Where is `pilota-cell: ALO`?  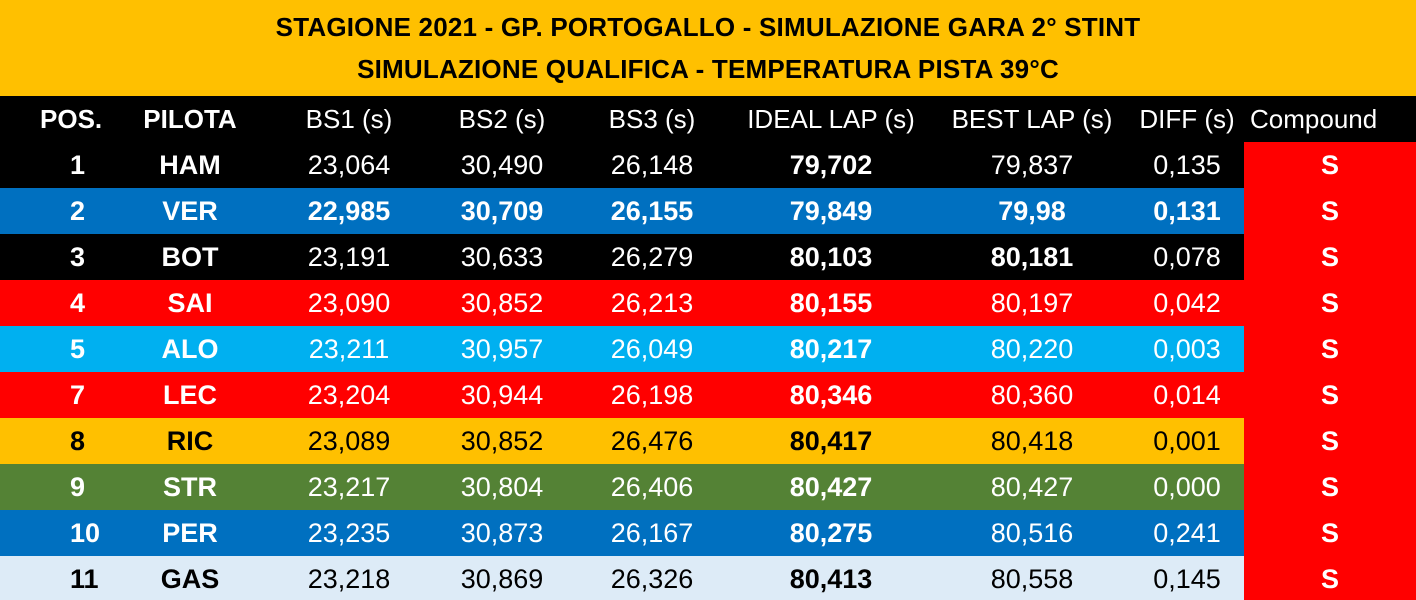 pilota-cell: ALO is located at coordinates (190, 348).